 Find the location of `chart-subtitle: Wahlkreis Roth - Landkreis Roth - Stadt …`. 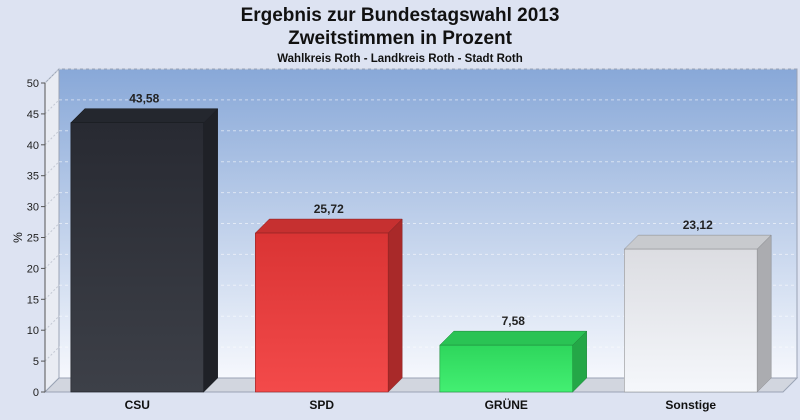

chart-subtitle: Wahlkreis Roth - Landkreis Roth - Stadt … is located at coordinates (400, 59).